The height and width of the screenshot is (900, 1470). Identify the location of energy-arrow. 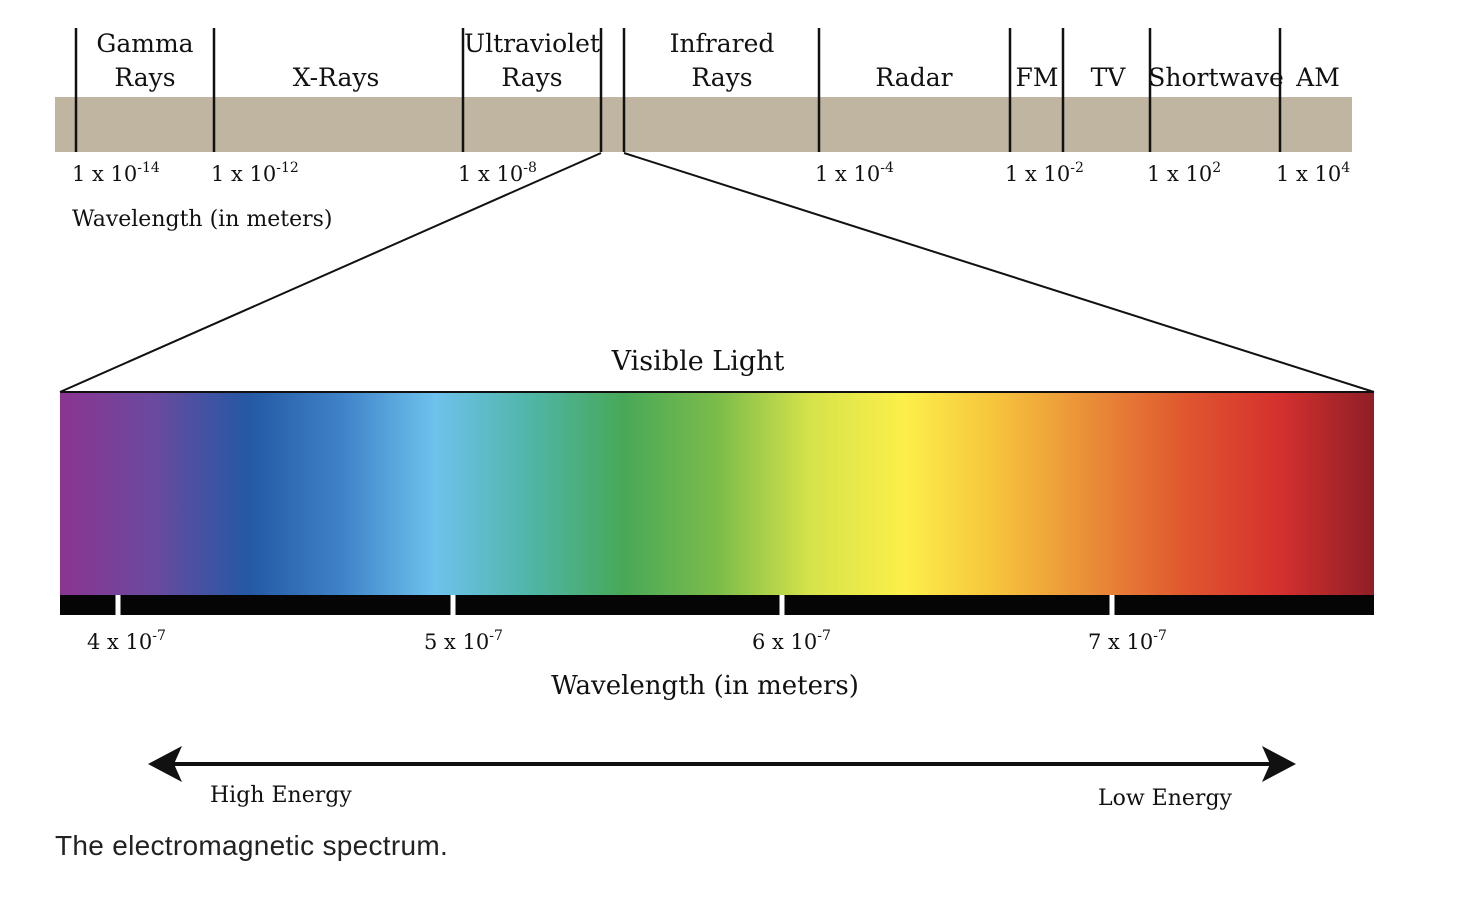
(722, 764).